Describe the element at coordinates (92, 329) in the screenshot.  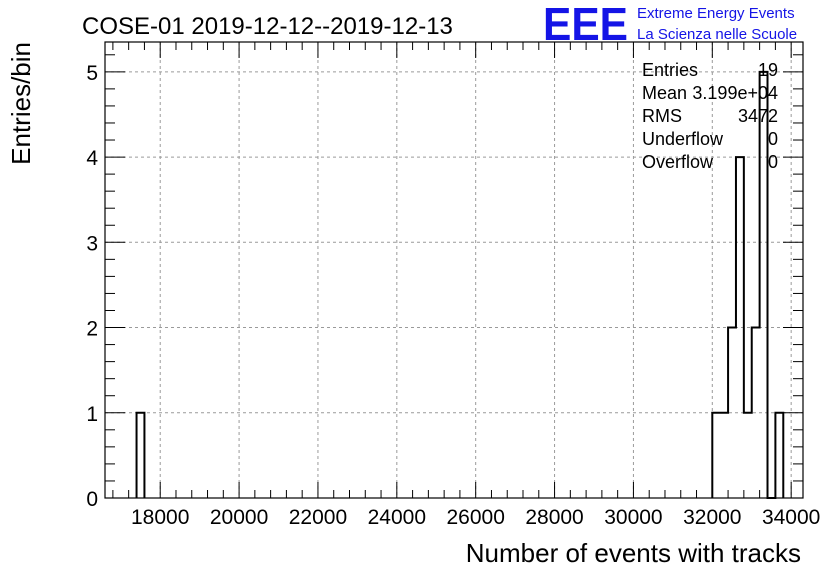
I see `y-tick-label-2: 2` at that location.